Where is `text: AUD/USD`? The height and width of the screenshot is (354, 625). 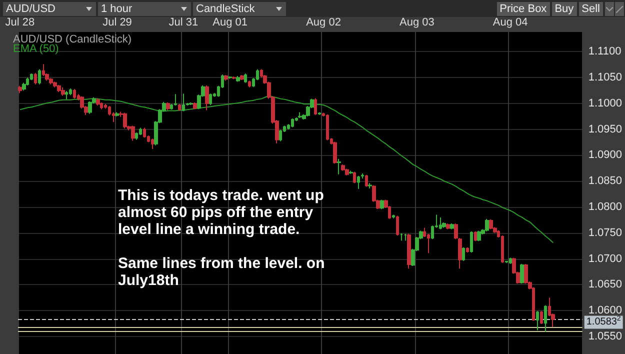
text: AUD/USD is located at coordinates (31, 8).